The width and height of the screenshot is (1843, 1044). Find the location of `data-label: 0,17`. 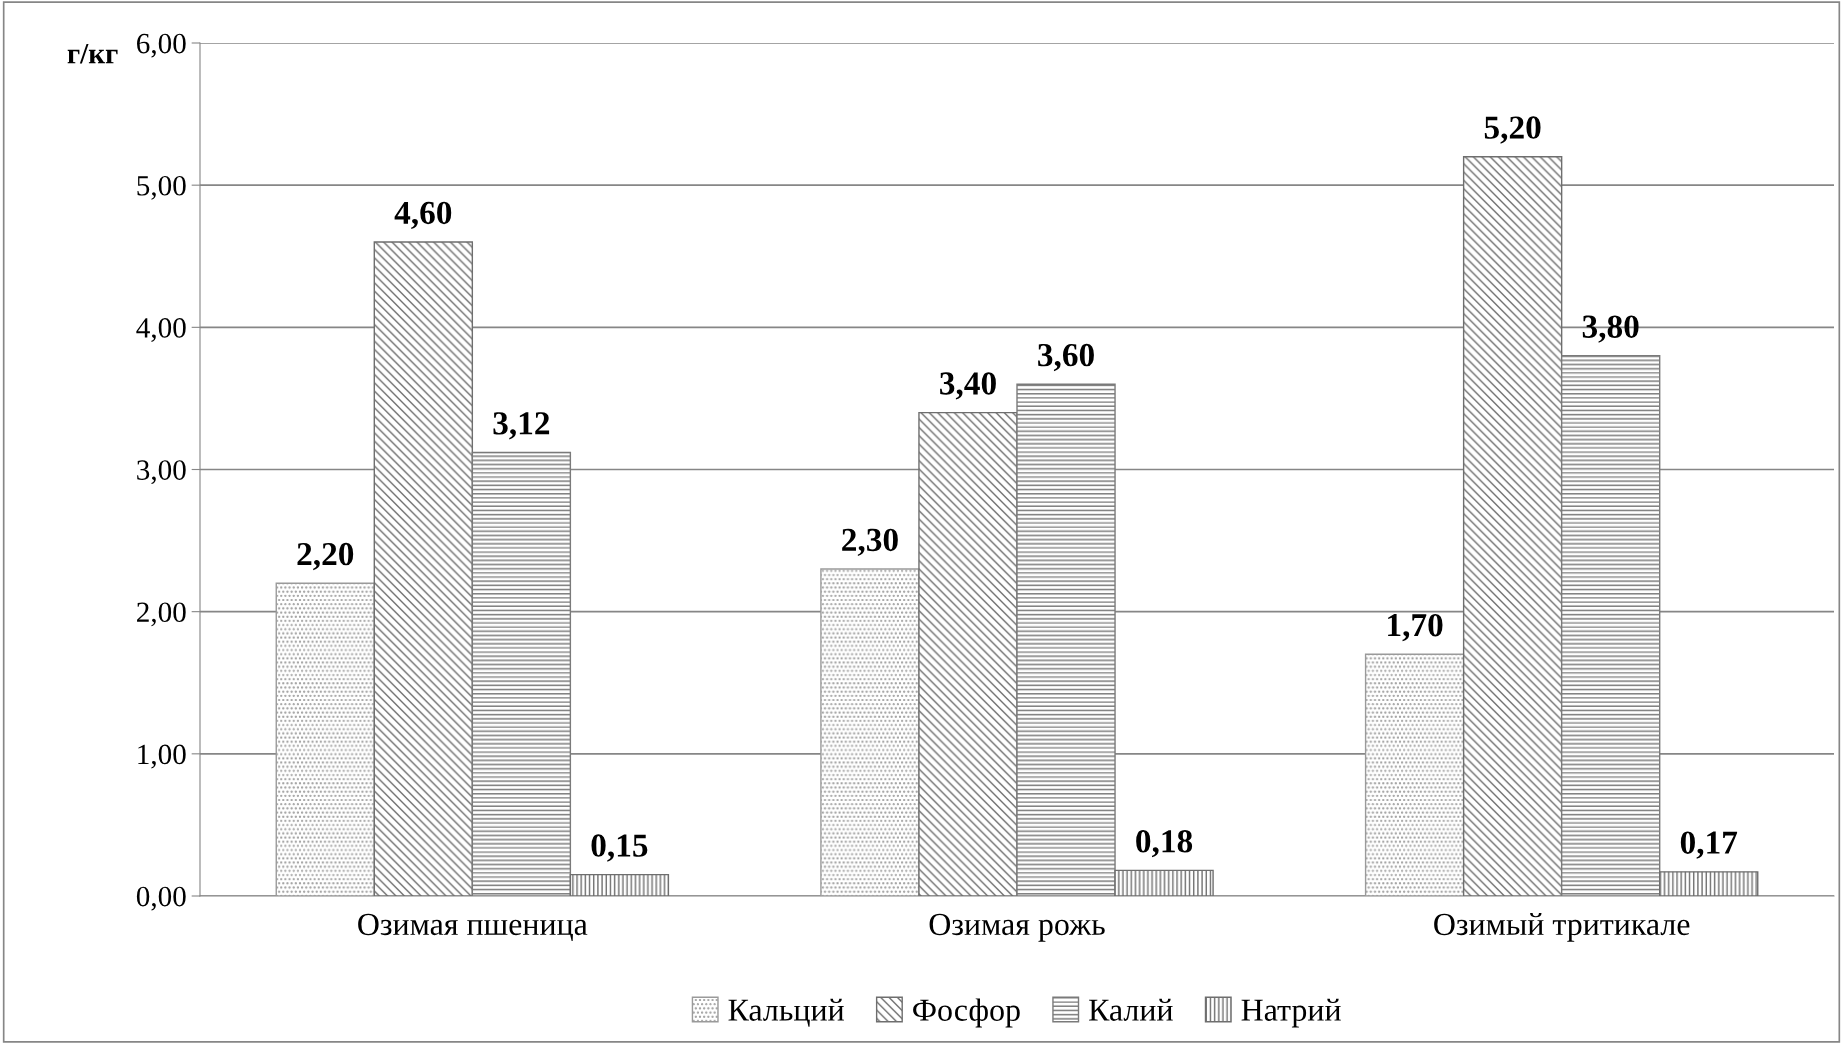

data-label: 0,17 is located at coordinates (1709, 845).